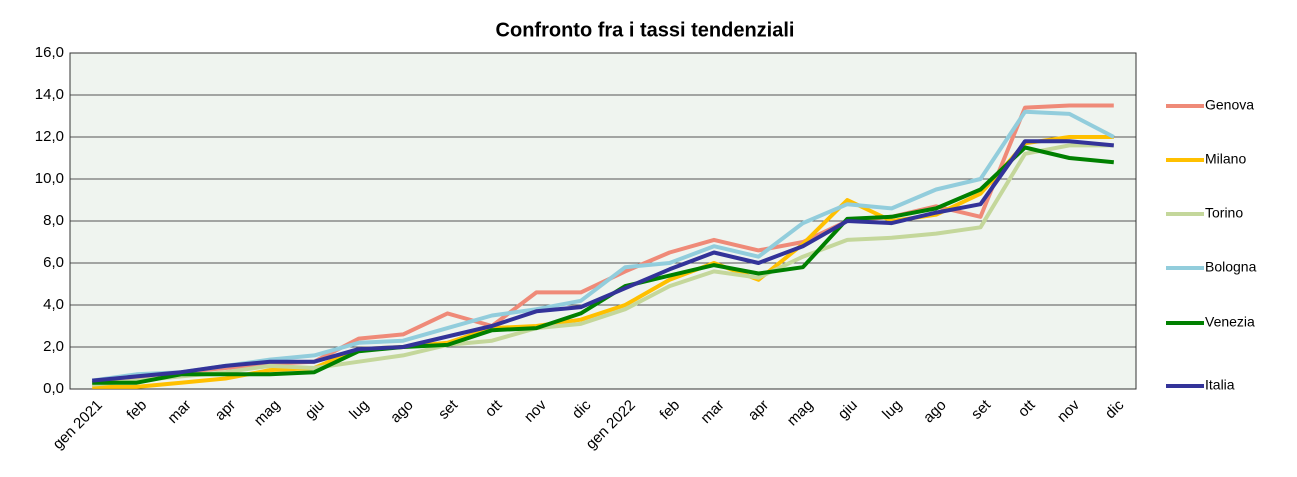  Describe the element at coordinates (49, 136) in the screenshot. I see `y-tick-label: 12,0` at that location.